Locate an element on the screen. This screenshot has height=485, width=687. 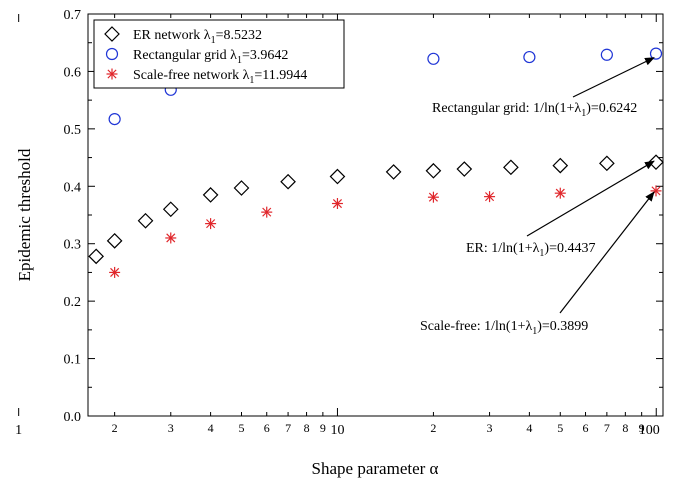
y-axis-label: Epidemic threshold is located at coordinates (24, 214).